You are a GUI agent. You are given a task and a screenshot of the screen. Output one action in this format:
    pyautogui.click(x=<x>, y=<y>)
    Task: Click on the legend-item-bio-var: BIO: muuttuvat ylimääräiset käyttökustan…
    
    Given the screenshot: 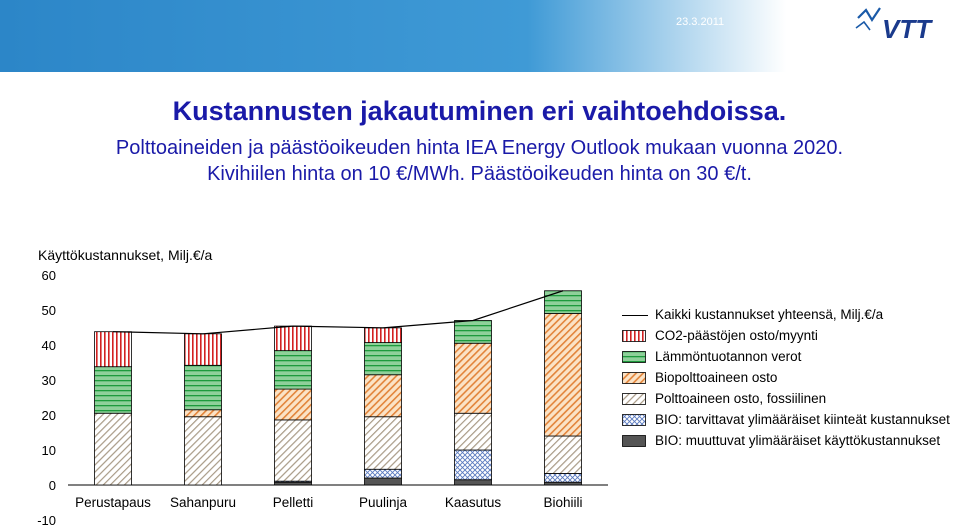 What is the action you would take?
    pyautogui.click(x=787, y=441)
    